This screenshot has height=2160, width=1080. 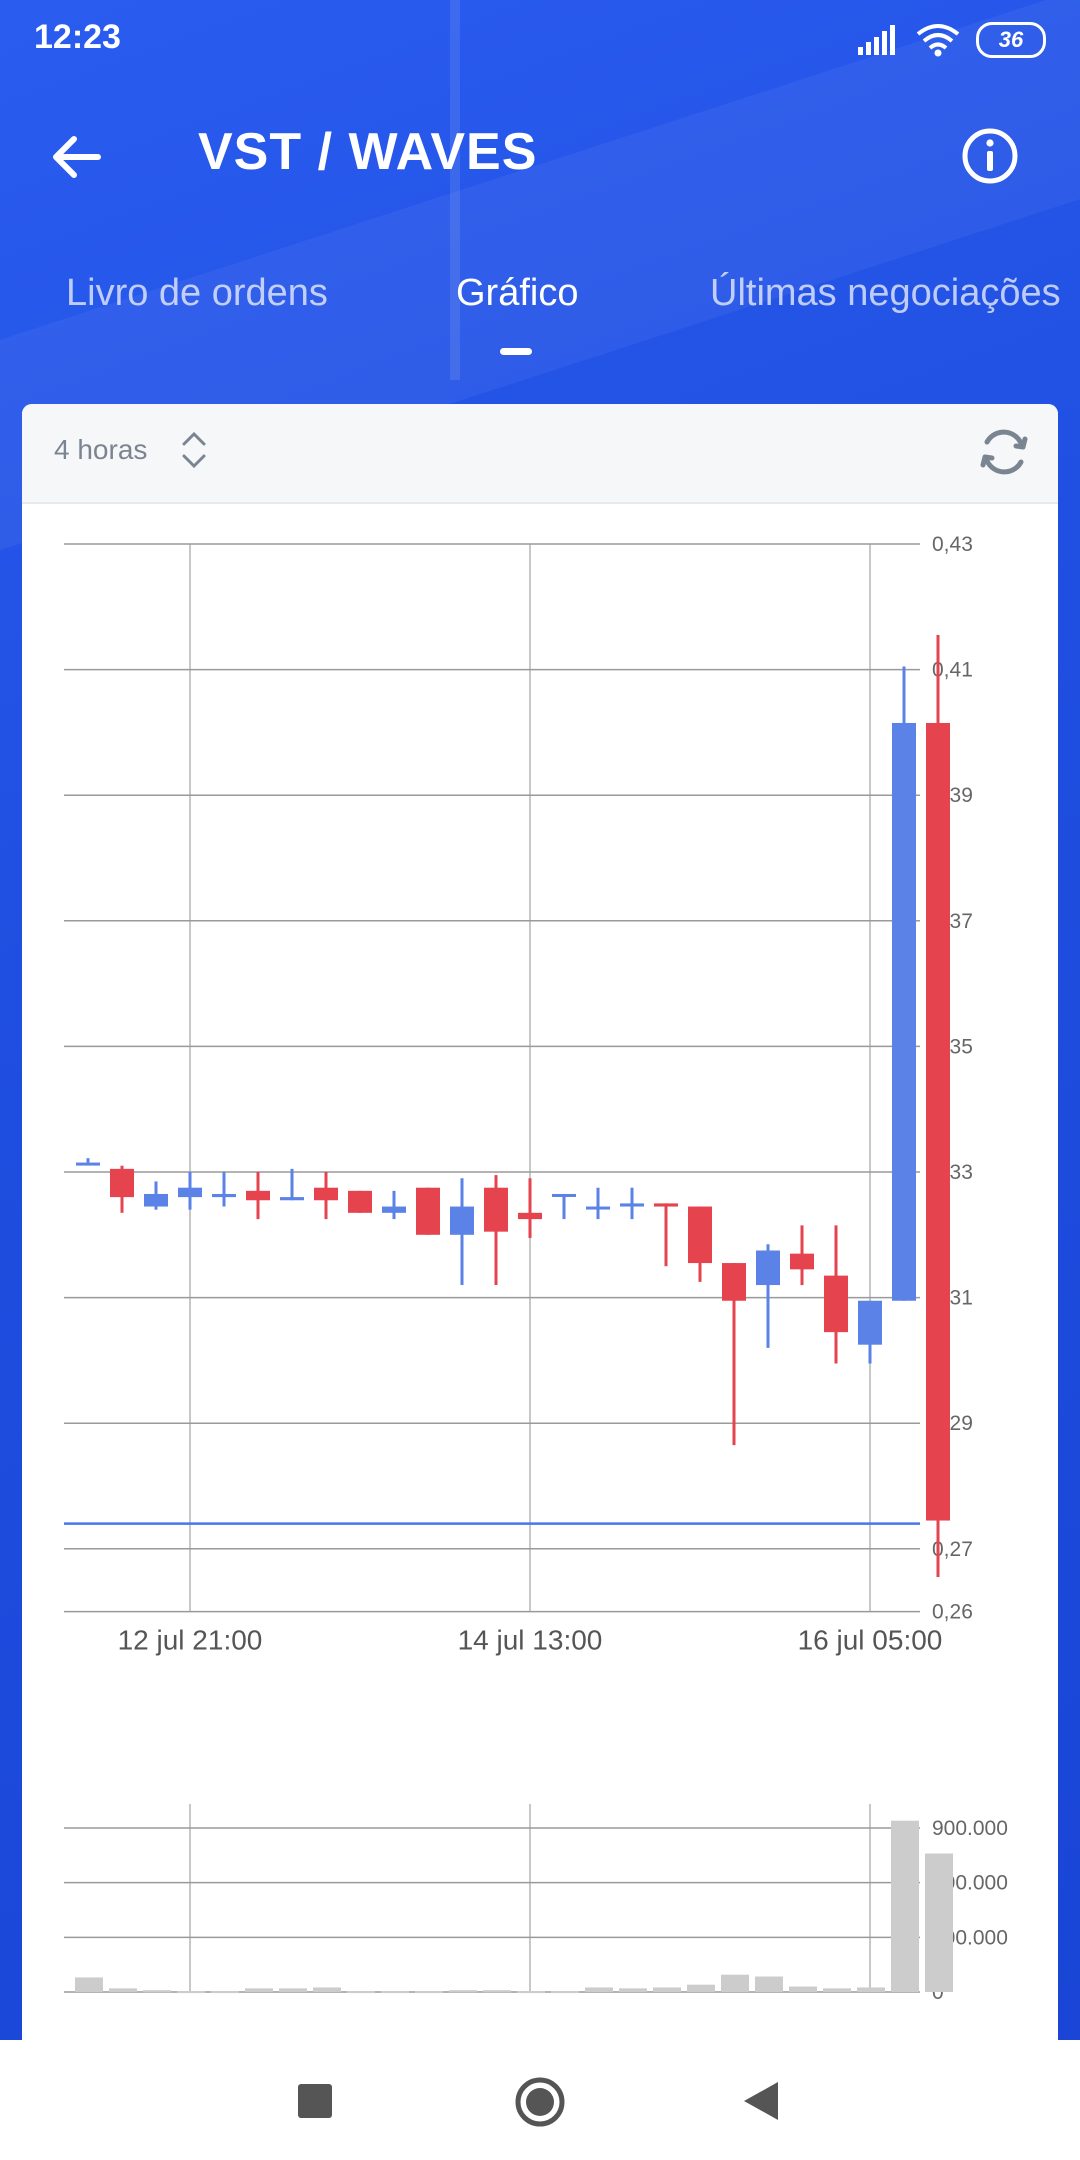 What do you see at coordinates (455, 190) in the screenshot?
I see `background-stripe` at bounding box center [455, 190].